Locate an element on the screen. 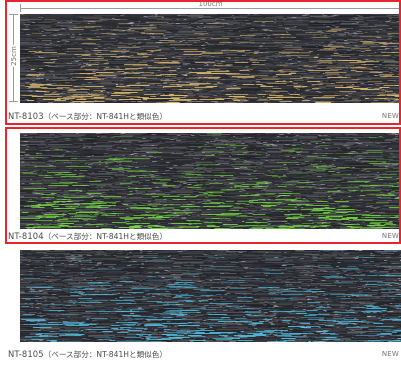 Image resolution: width=401 pixels, height=366 pixels. width-dimension-label-wrap: 100cm is located at coordinates (210, 4).